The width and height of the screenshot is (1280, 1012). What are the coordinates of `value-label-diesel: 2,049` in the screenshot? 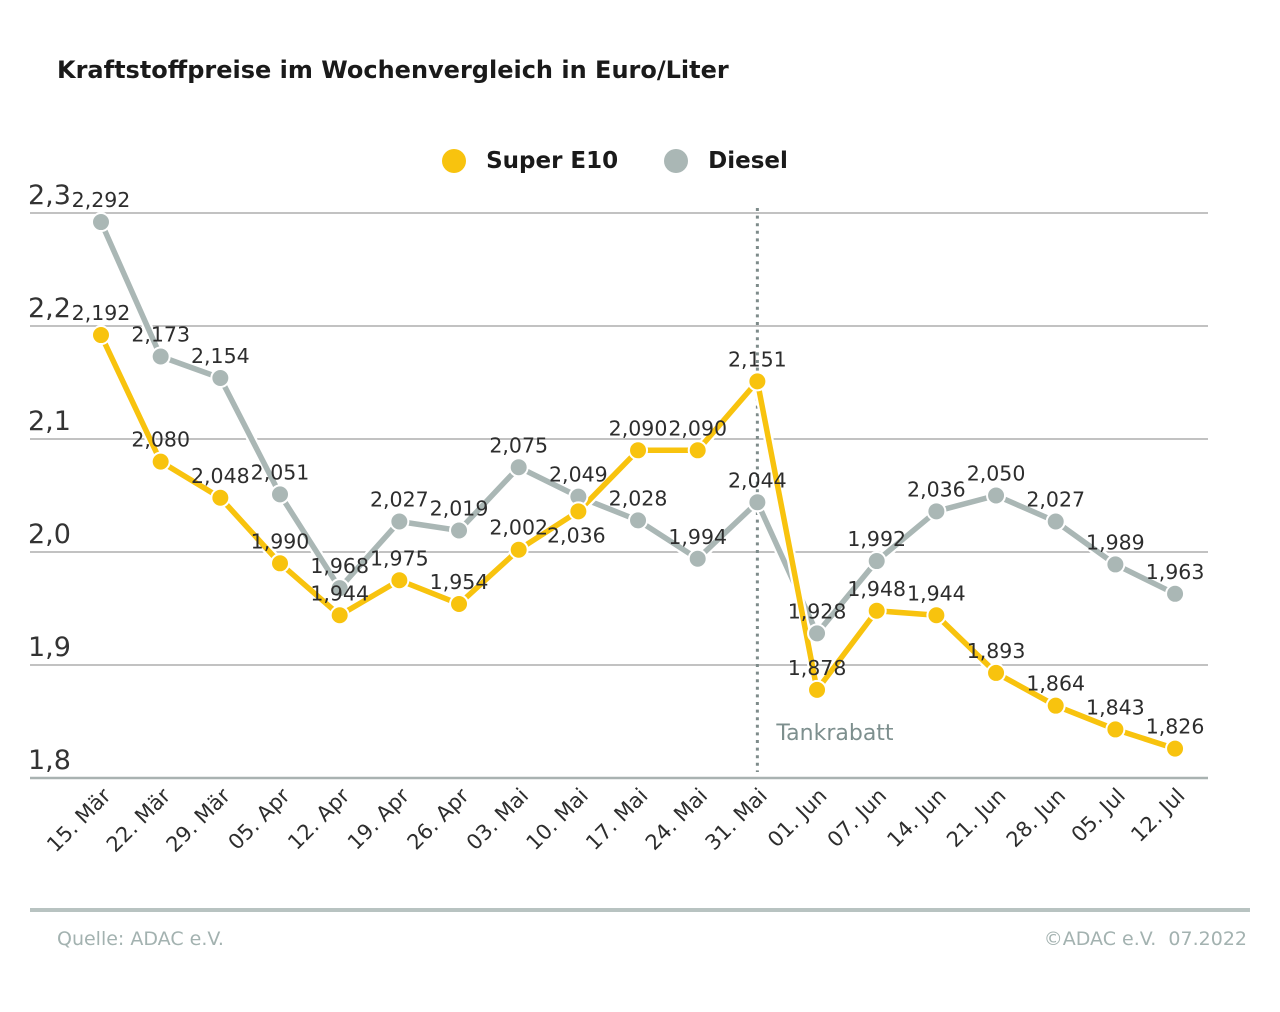 It's located at (578, 475).